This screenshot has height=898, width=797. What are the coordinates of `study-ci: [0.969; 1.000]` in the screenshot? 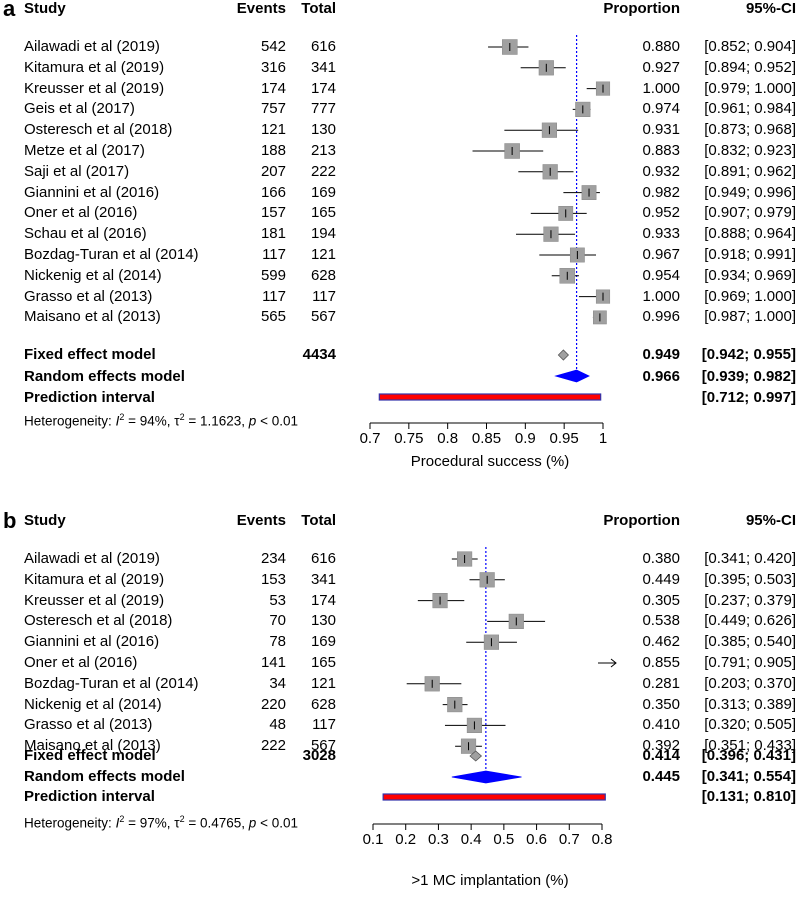 It's located at (750, 296).